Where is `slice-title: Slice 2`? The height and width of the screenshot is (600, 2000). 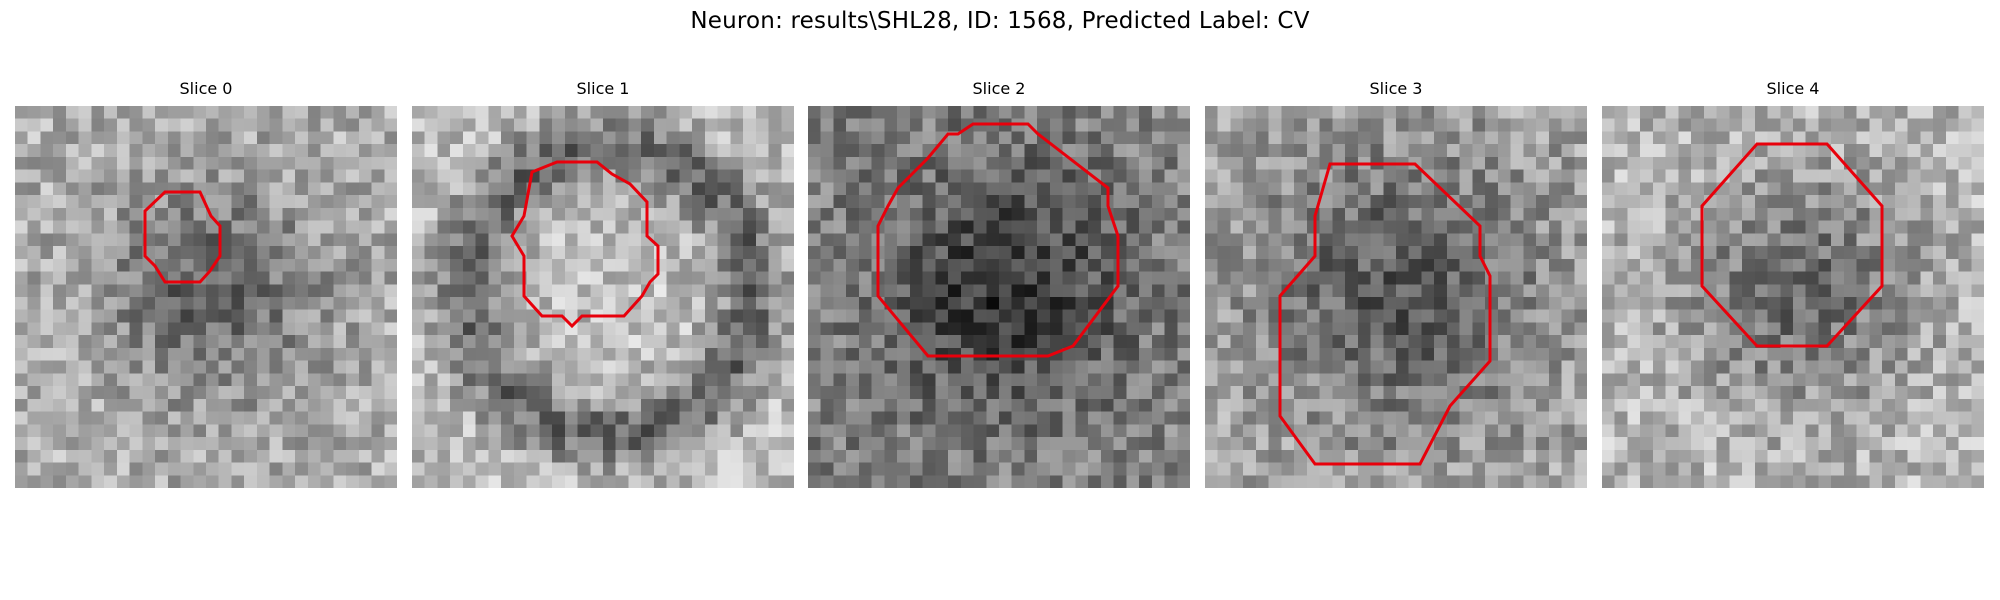 slice-title: Slice 2 is located at coordinates (999, 88).